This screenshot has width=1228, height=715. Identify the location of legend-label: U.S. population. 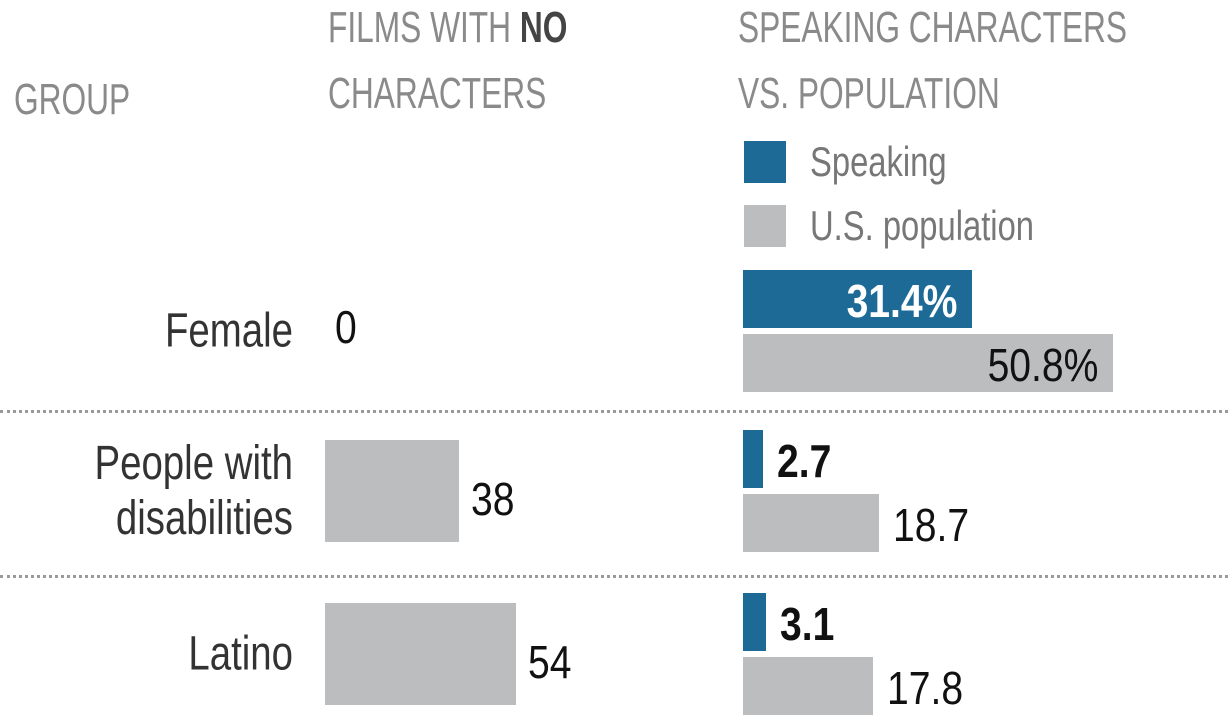
(922, 225).